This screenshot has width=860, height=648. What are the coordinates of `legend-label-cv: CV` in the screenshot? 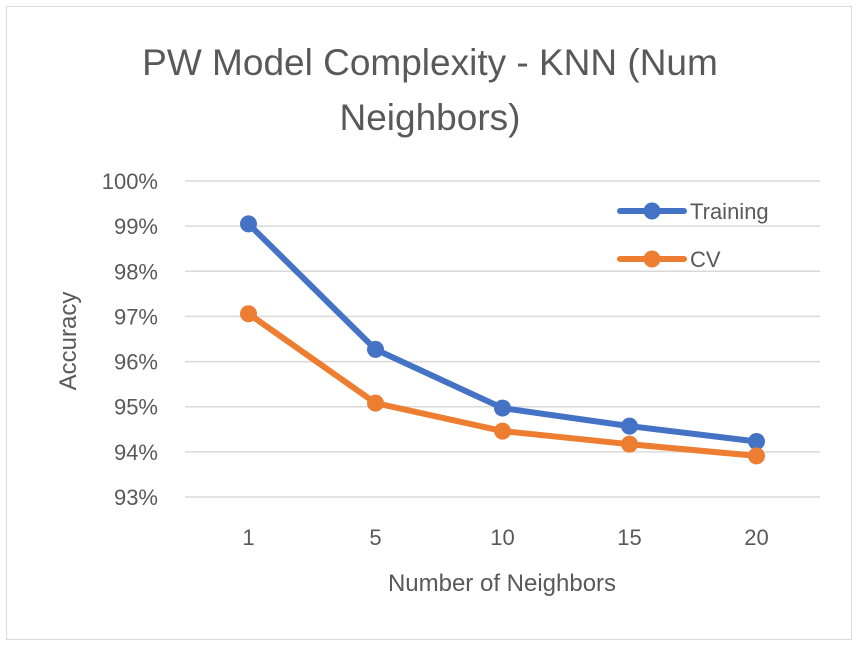 It's located at (705, 259).